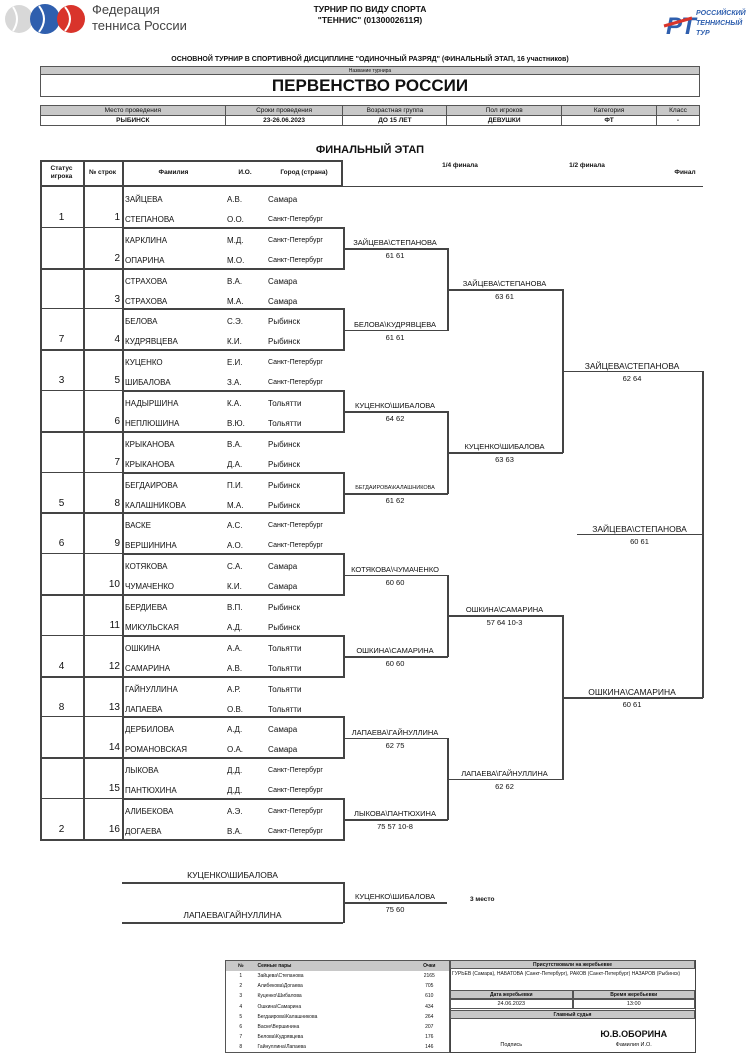 The width and height of the screenshot is (750, 1055). I want to click on info-header: Сроки проведения, so click(284, 110).